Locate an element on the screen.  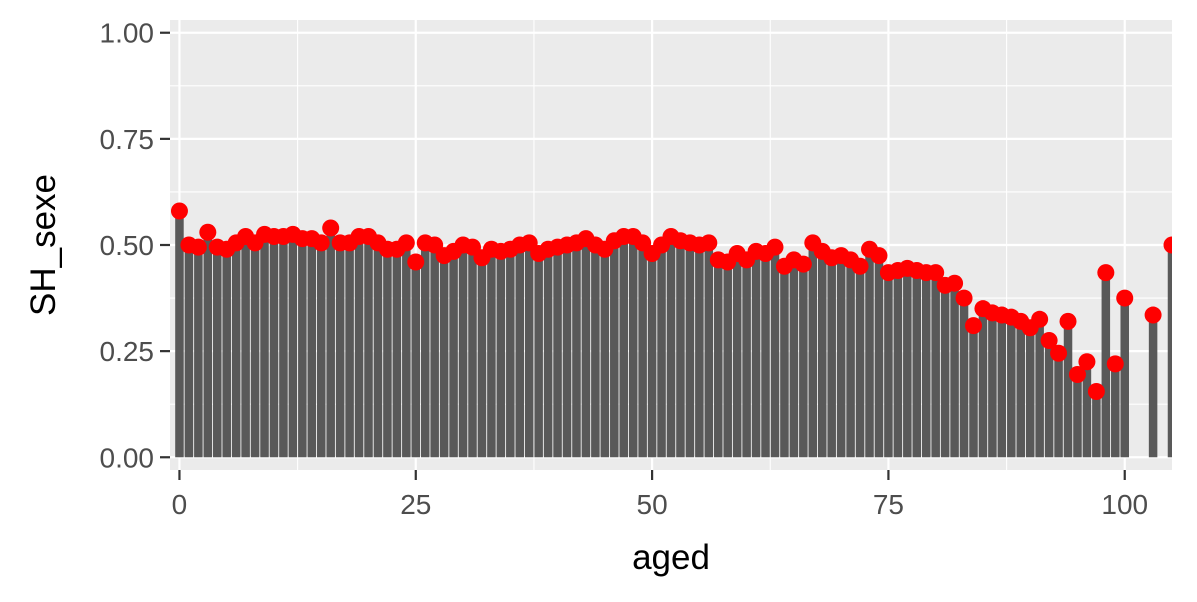
y-axis: 0.00 0.25 0.50 0.75 1.00 is located at coordinates (135, 245).